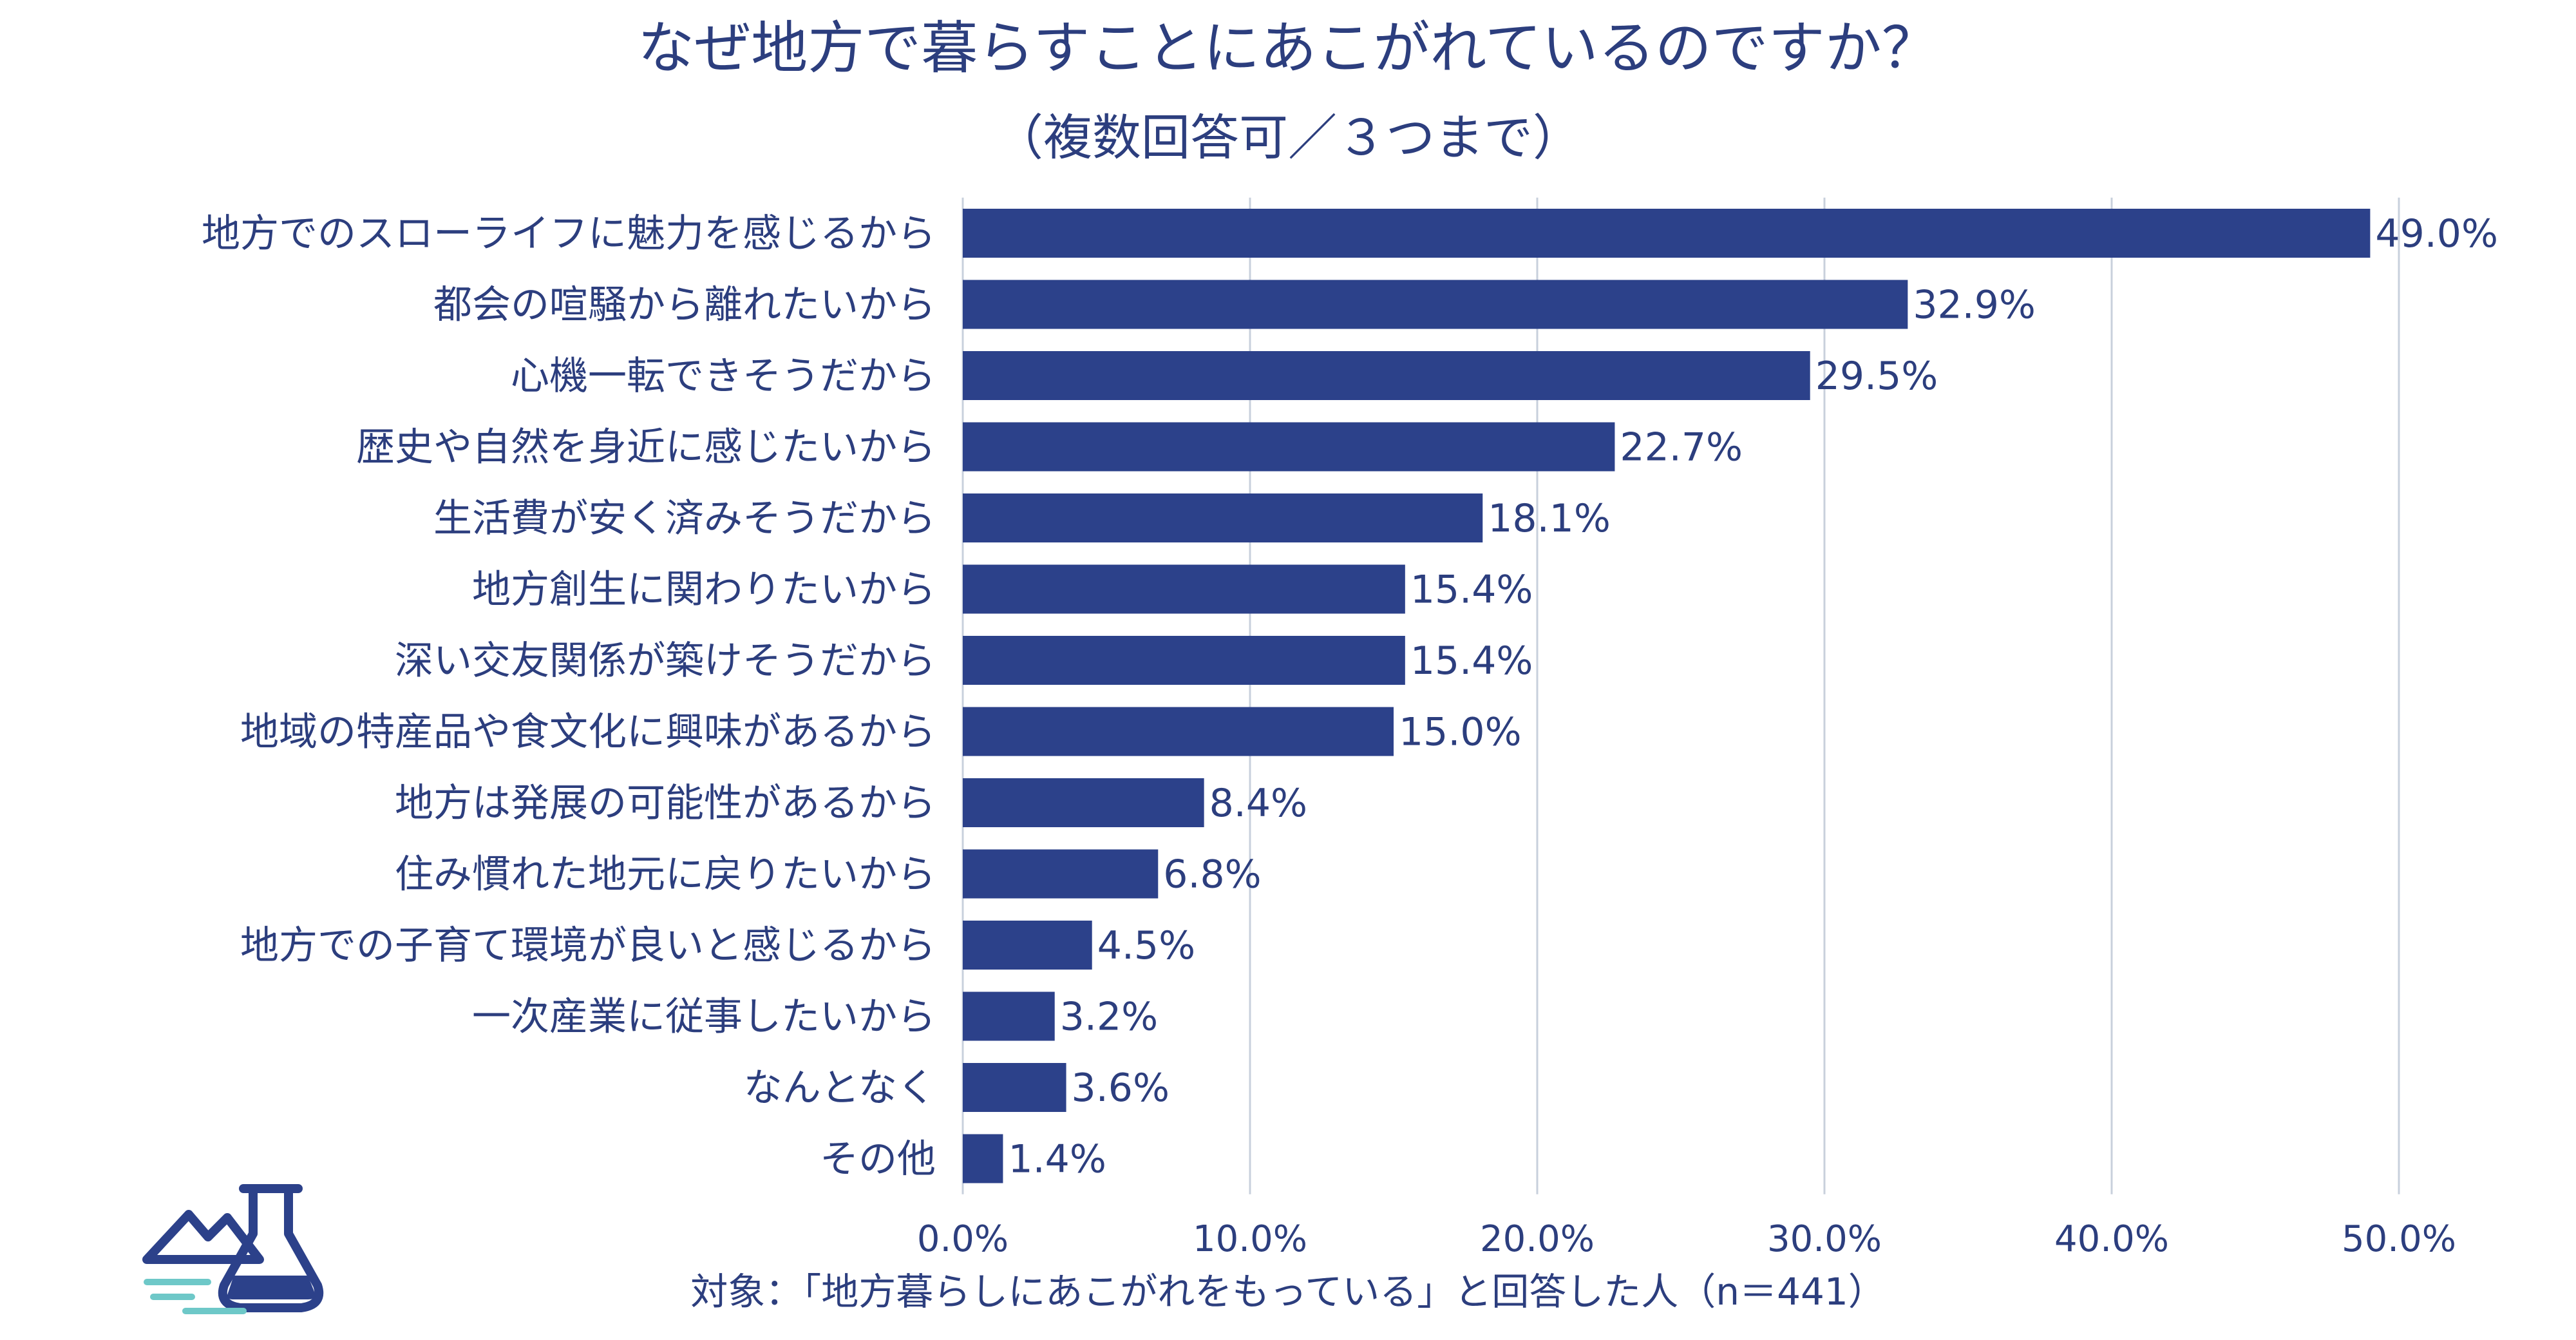 This screenshot has width=2576, height=1340. Describe the element at coordinates (878, 1160) in the screenshot. I see `category-label: その他` at that location.